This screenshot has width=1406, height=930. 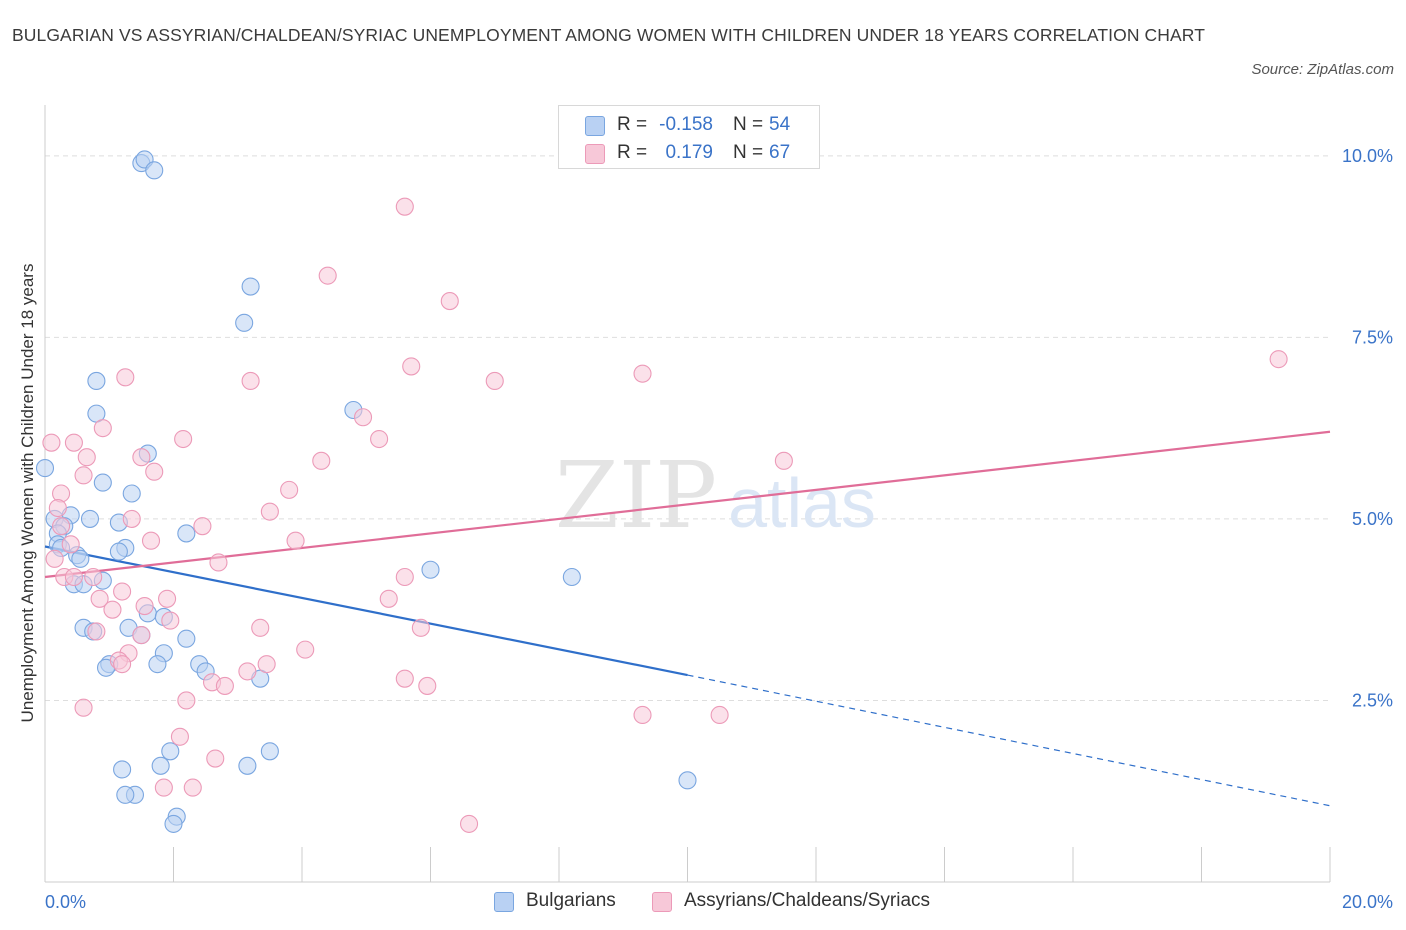 I want to click on r-value: -0.158, so click(x=686, y=124).